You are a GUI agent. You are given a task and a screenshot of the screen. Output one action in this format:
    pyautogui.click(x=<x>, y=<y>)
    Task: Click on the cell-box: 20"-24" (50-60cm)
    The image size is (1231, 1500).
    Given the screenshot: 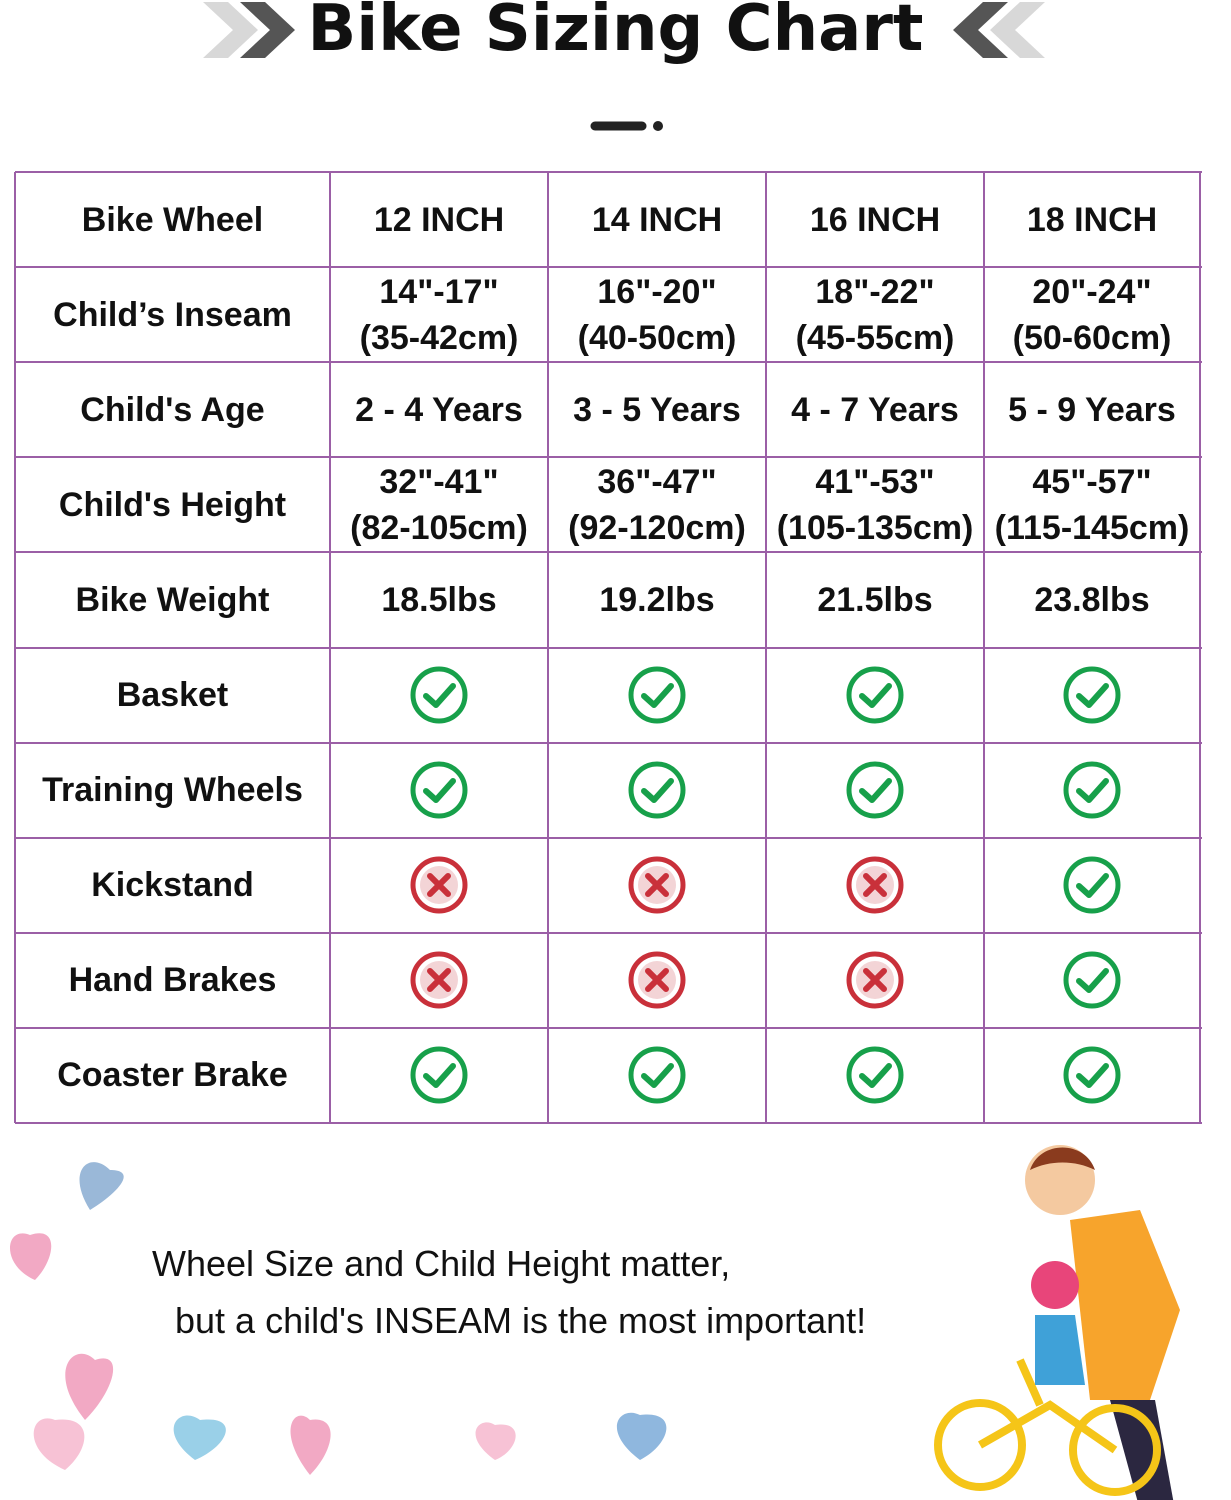 What is the action you would take?
    pyautogui.click(x=1092, y=314)
    